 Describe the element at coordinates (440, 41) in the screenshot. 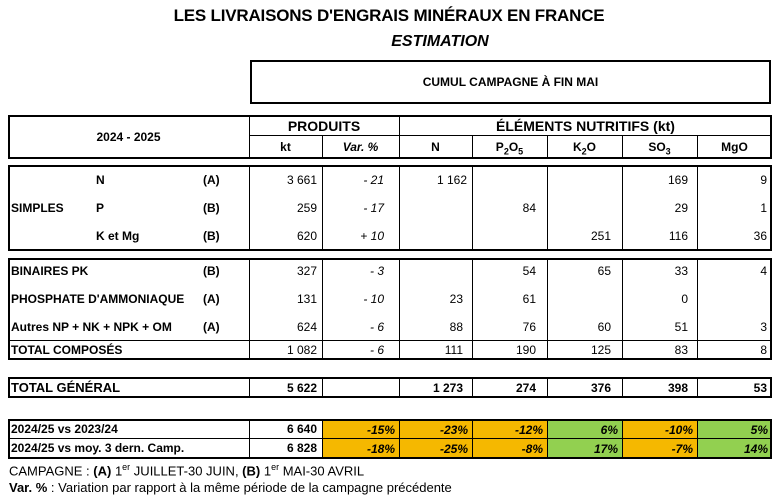

I see `page-subtitle: ESTIMATION` at that location.